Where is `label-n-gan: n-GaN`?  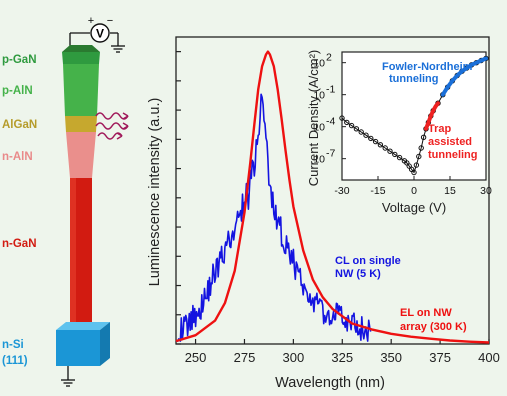 label-n-gan: n-GaN is located at coordinates (19, 244).